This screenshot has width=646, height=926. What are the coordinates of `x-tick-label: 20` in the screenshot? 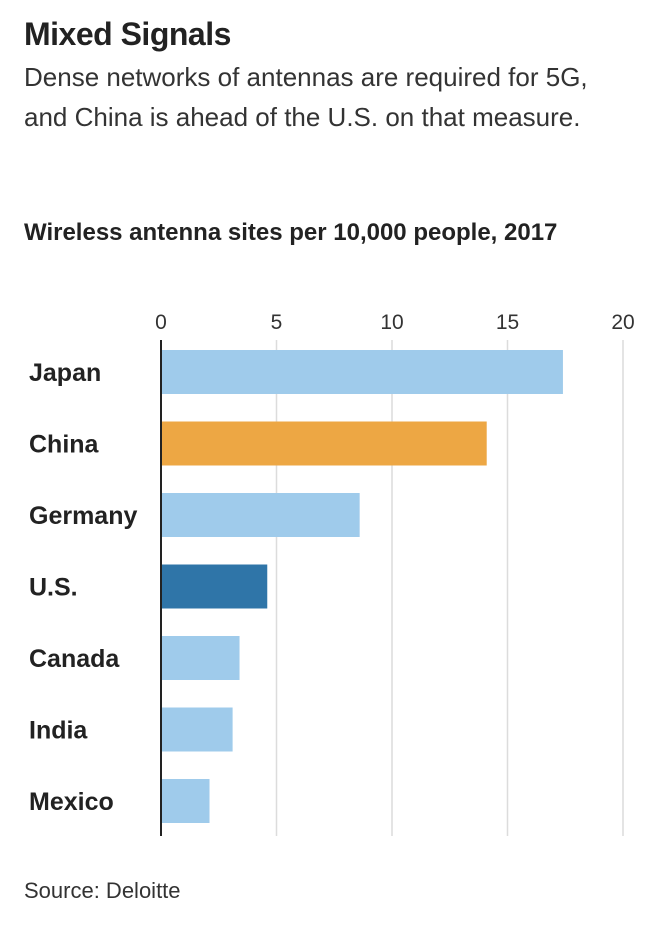 It's located at (622, 322).